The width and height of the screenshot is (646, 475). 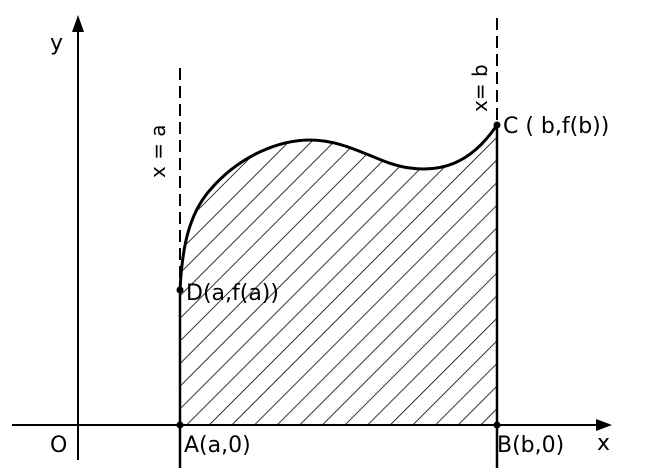 I want to click on point-D-marker, so click(x=180, y=290).